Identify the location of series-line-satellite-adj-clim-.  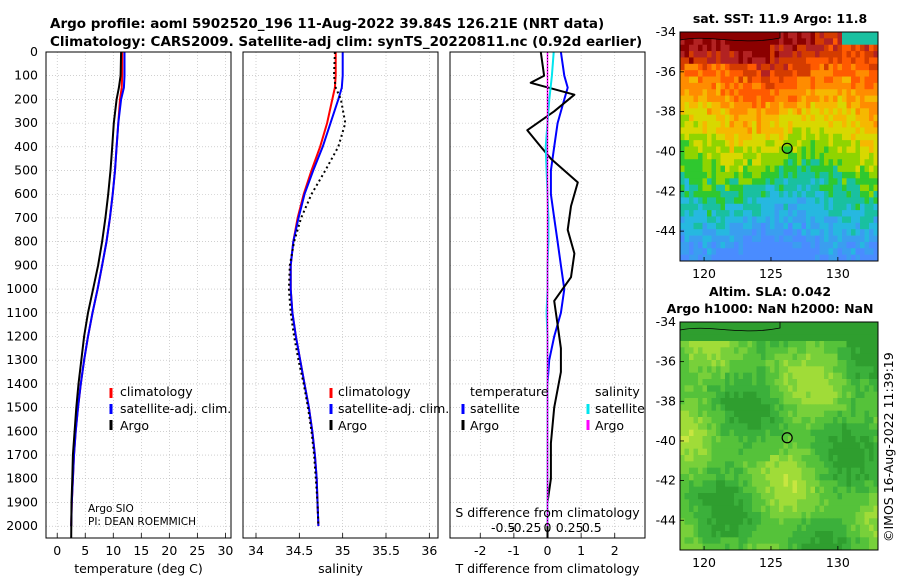
(98, 289).